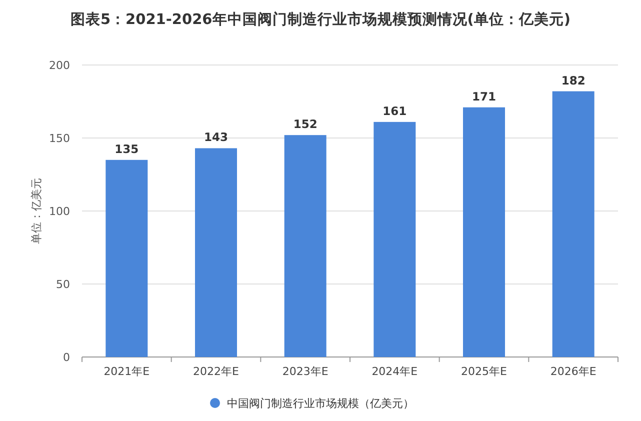  I want to click on x-tick-label: 2022年E, so click(216, 371).